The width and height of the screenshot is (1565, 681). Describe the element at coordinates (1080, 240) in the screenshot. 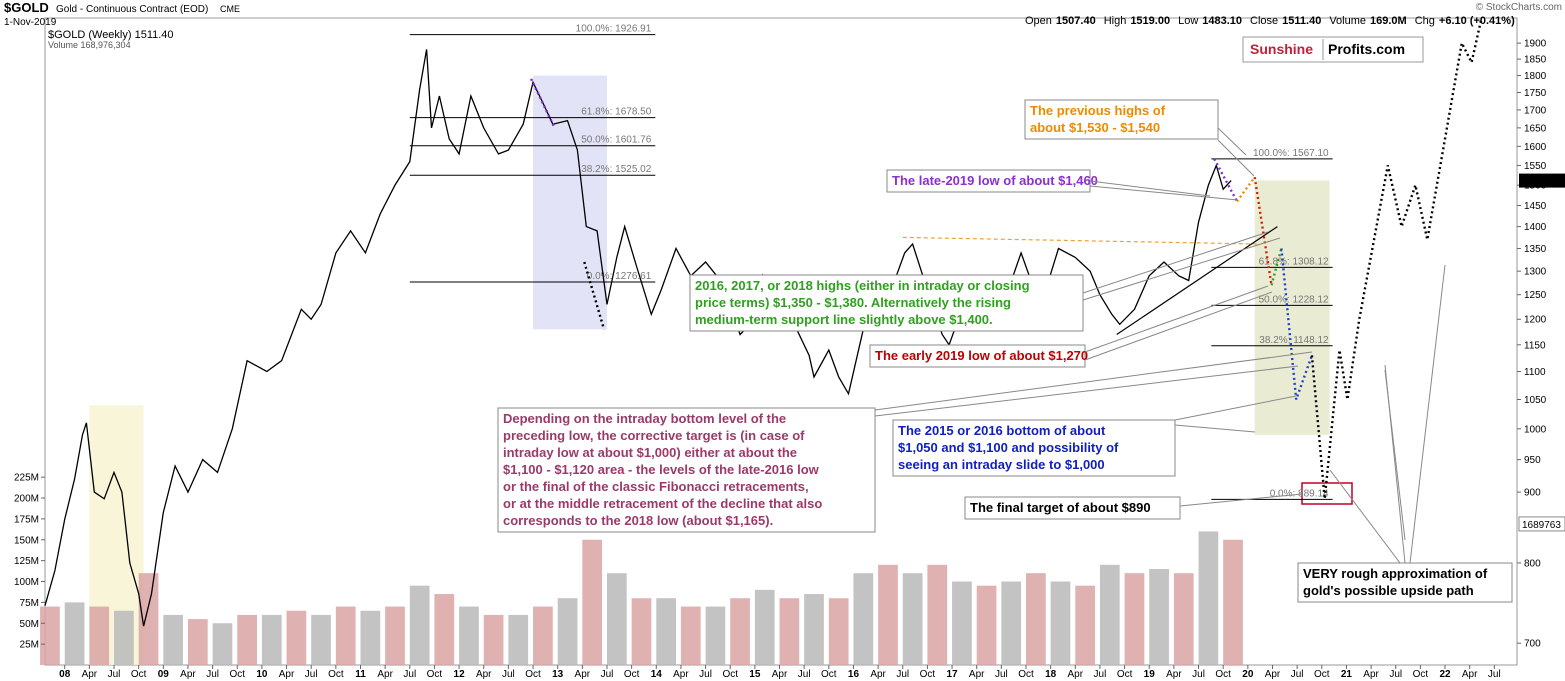

I see `trendline` at that location.